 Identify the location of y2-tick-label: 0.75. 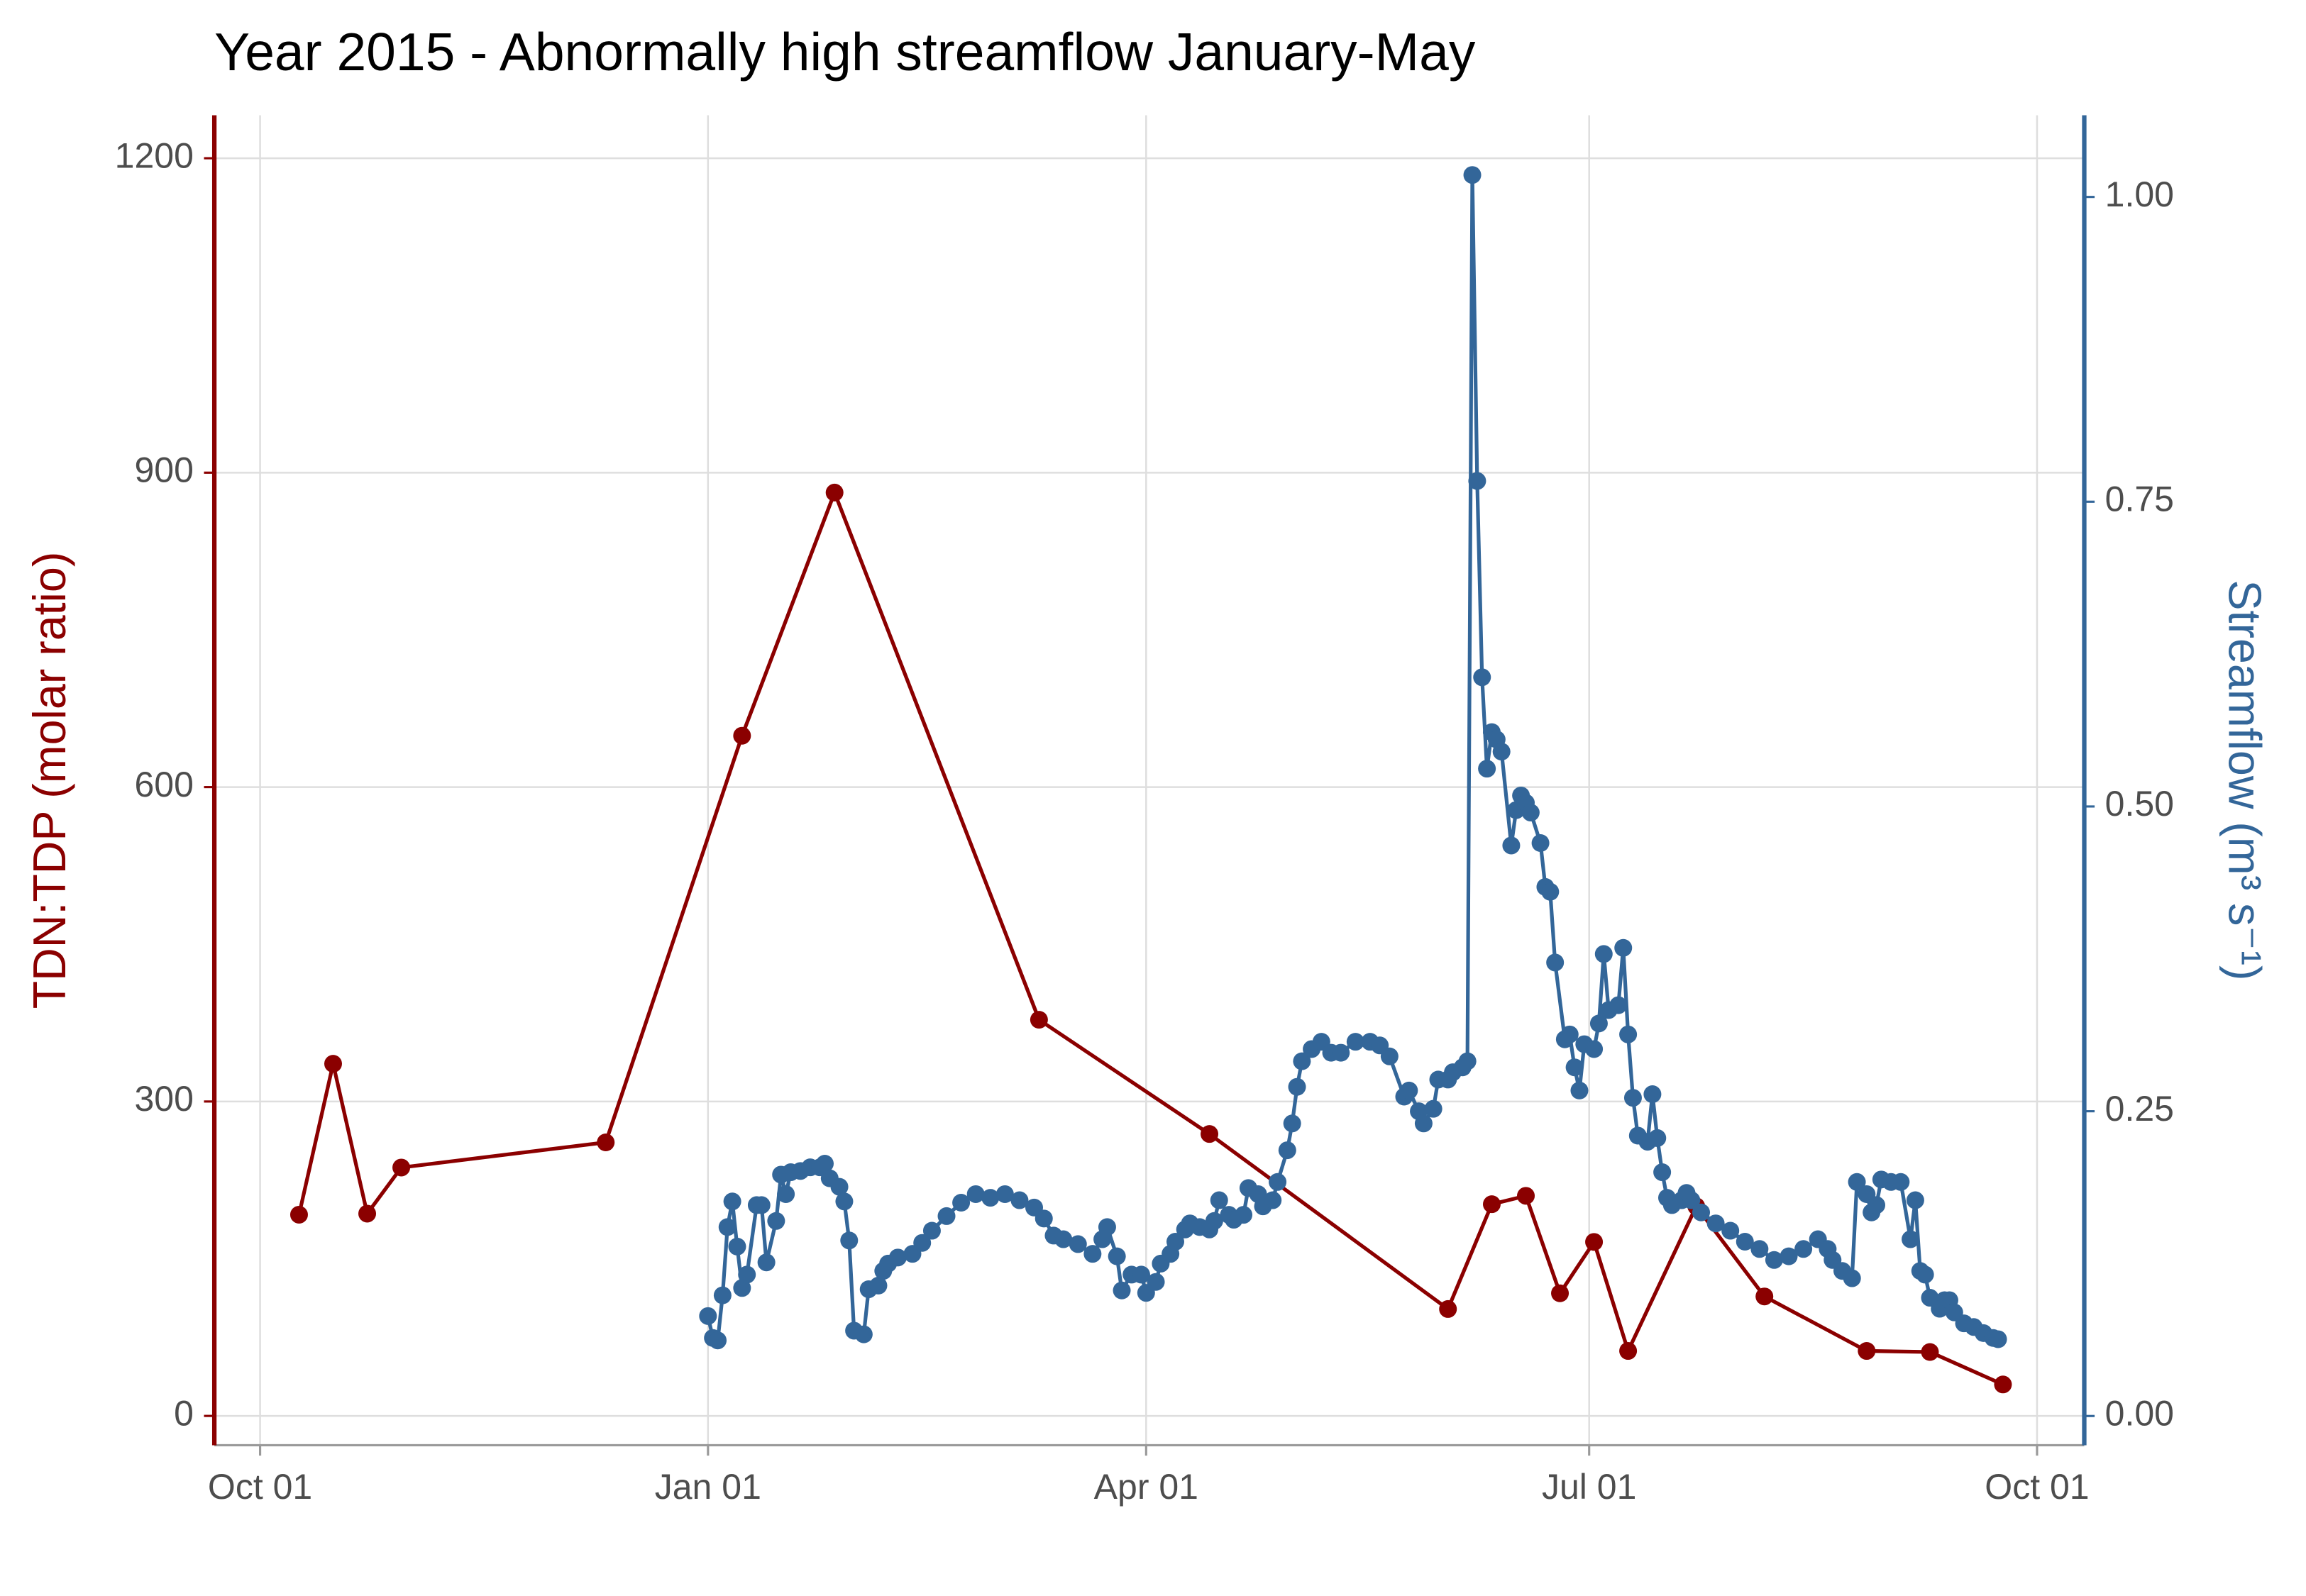
(2139, 499).